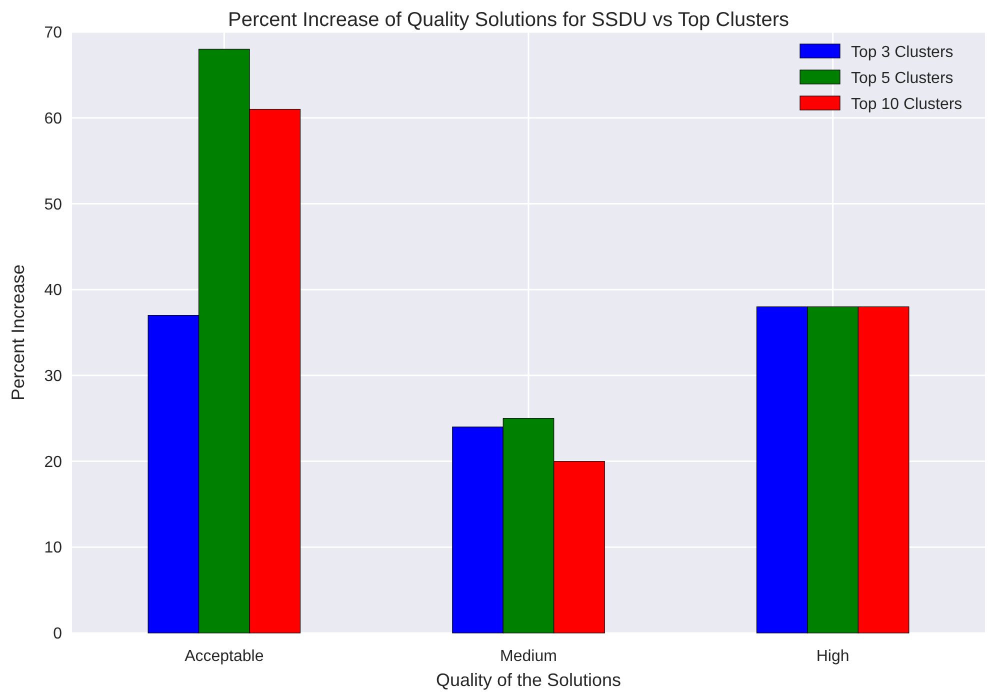  I want to click on y-tick-label: 30, so click(53, 377).